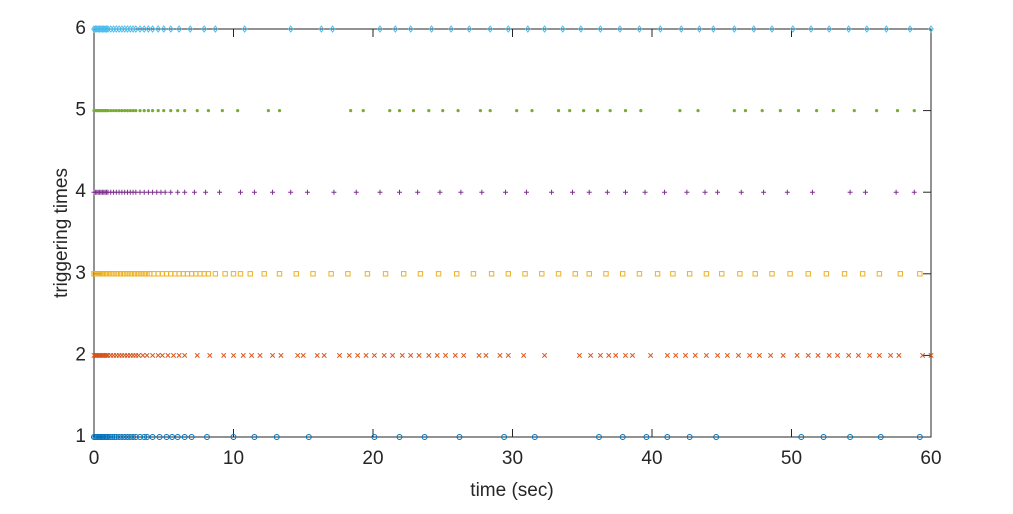 This screenshot has height=514, width=1013. What do you see at coordinates (233, 458) in the screenshot?
I see `x-tick-label: 10` at bounding box center [233, 458].